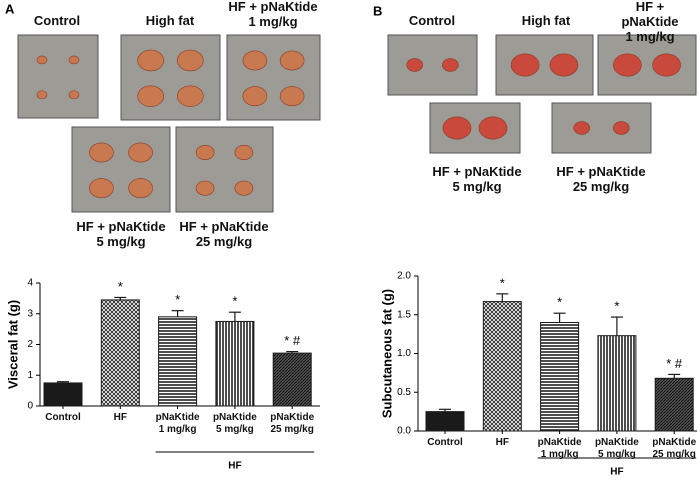 The height and width of the screenshot is (491, 700). Describe the element at coordinates (377, 10) in the screenshot. I see `panel-label: B` at that location.